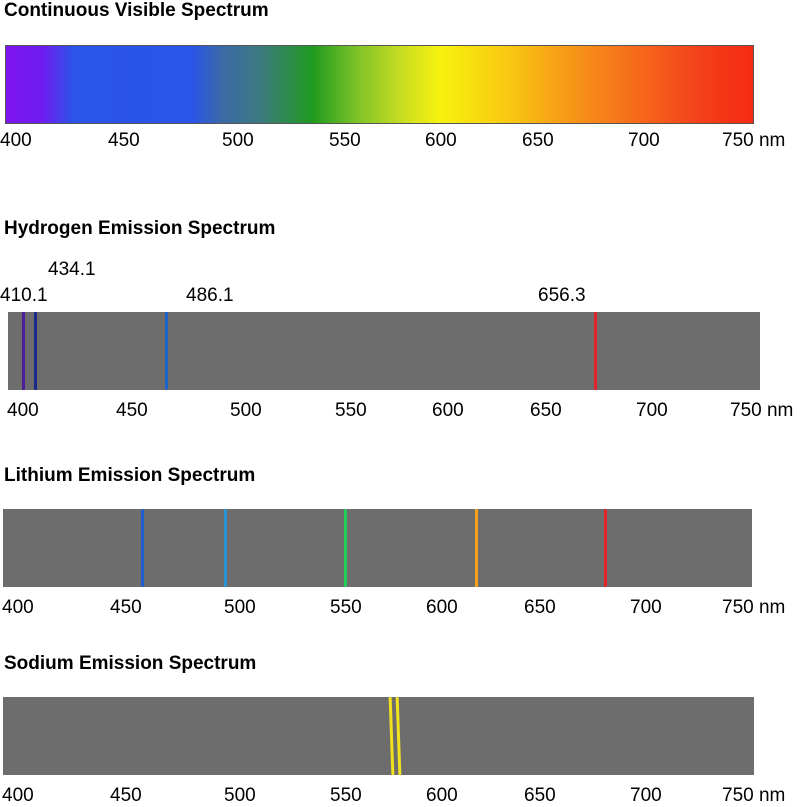  I want to click on hydrogen-spectrum-title: Hydrogen Emission Spectrum, so click(140, 228).